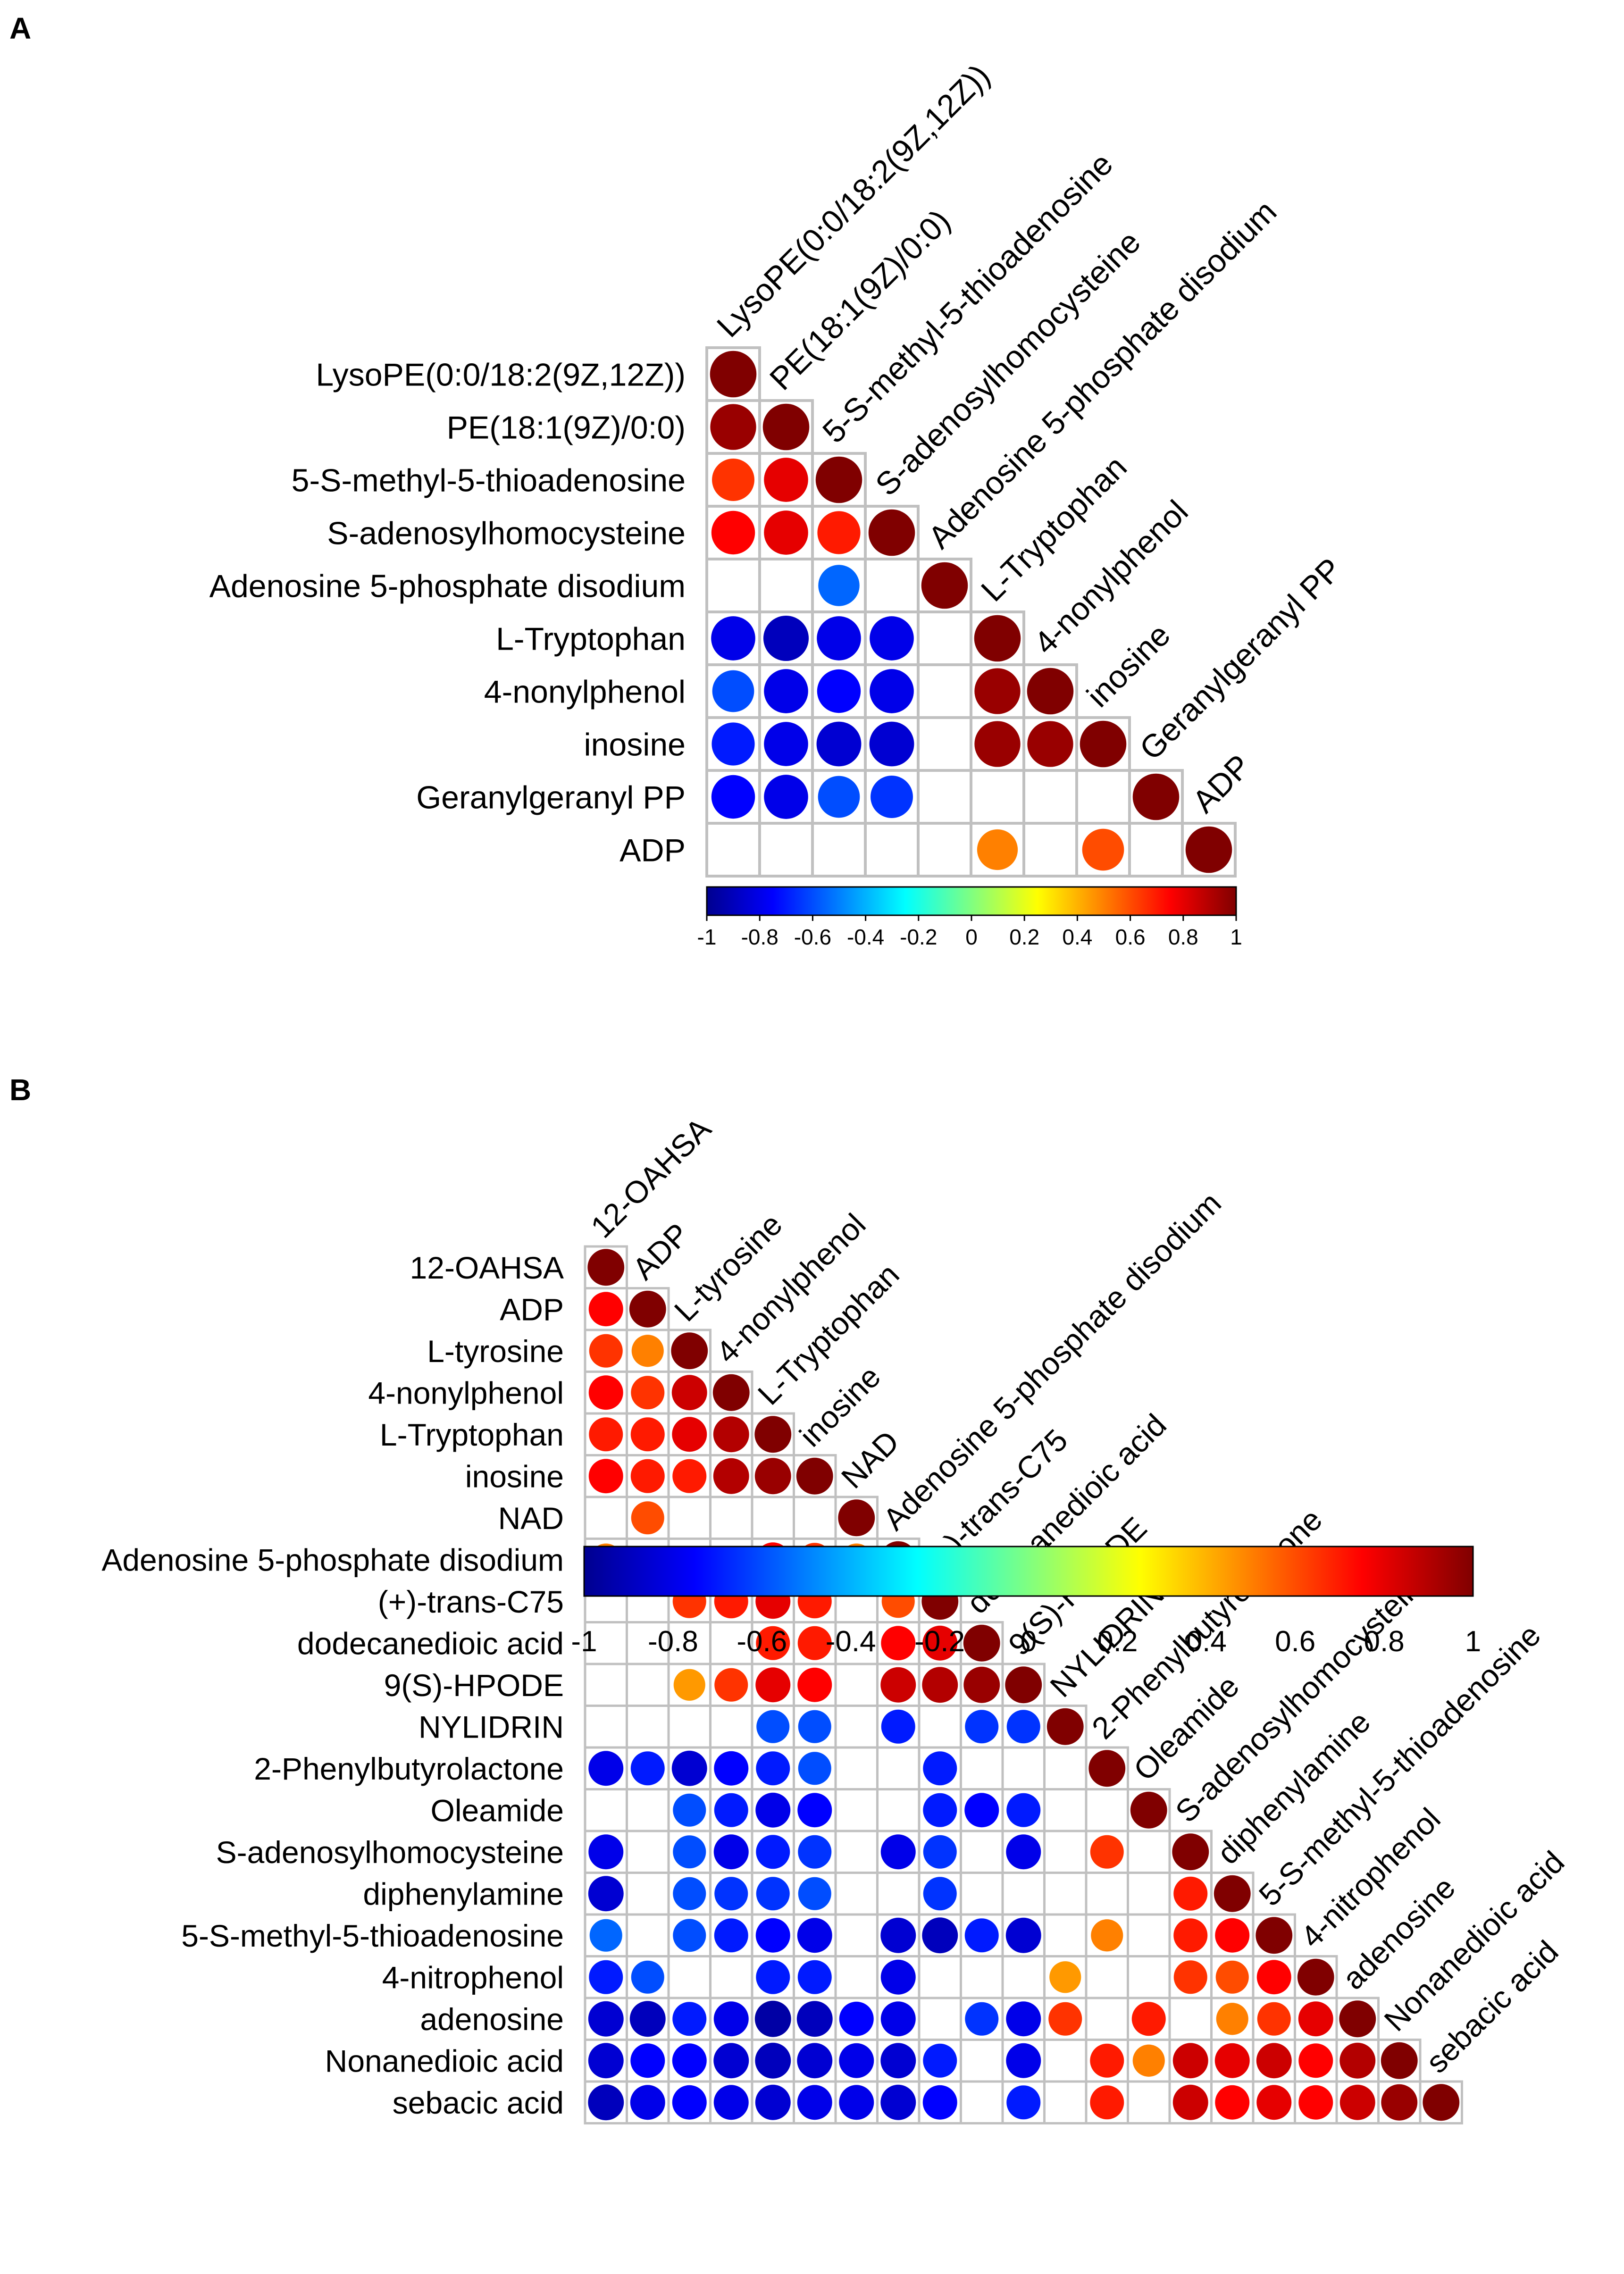 The width and height of the screenshot is (1624, 2274). What do you see at coordinates (812, 937) in the screenshot?
I see `colorbar-tick-label: -0.6` at bounding box center [812, 937].